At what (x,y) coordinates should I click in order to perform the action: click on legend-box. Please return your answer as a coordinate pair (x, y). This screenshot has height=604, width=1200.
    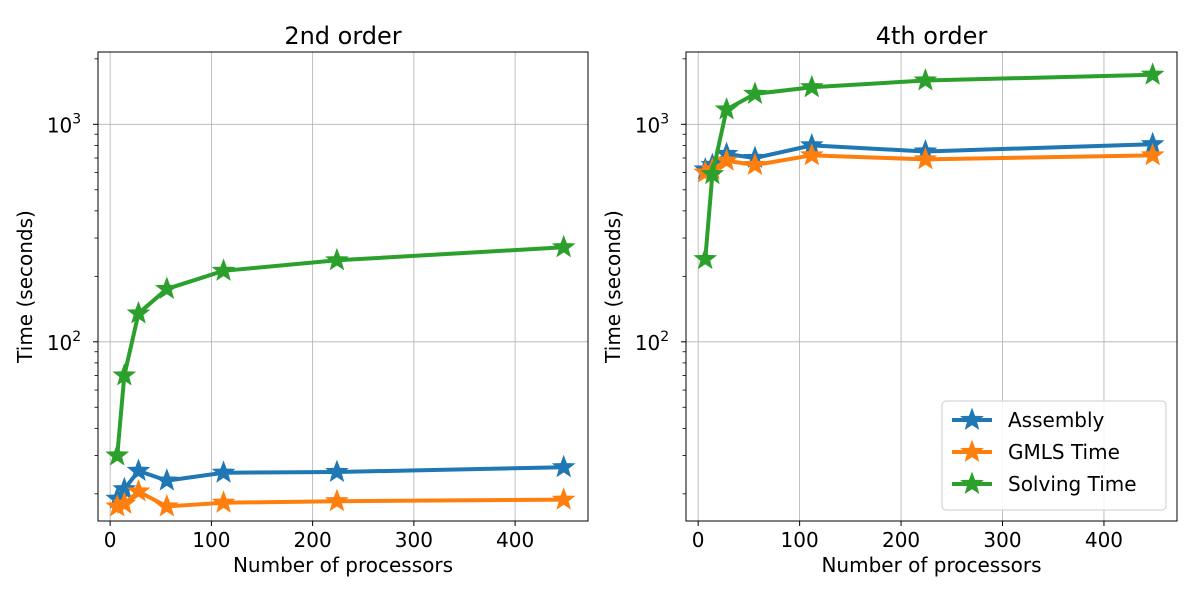
    Looking at the image, I should click on (1054, 455).